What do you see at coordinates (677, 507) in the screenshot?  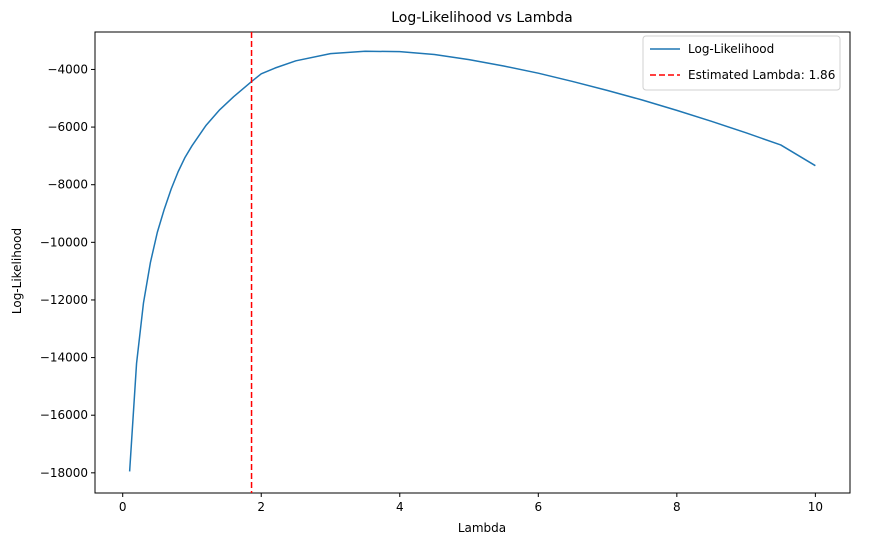 I see `x-tick-label: 8` at bounding box center [677, 507].